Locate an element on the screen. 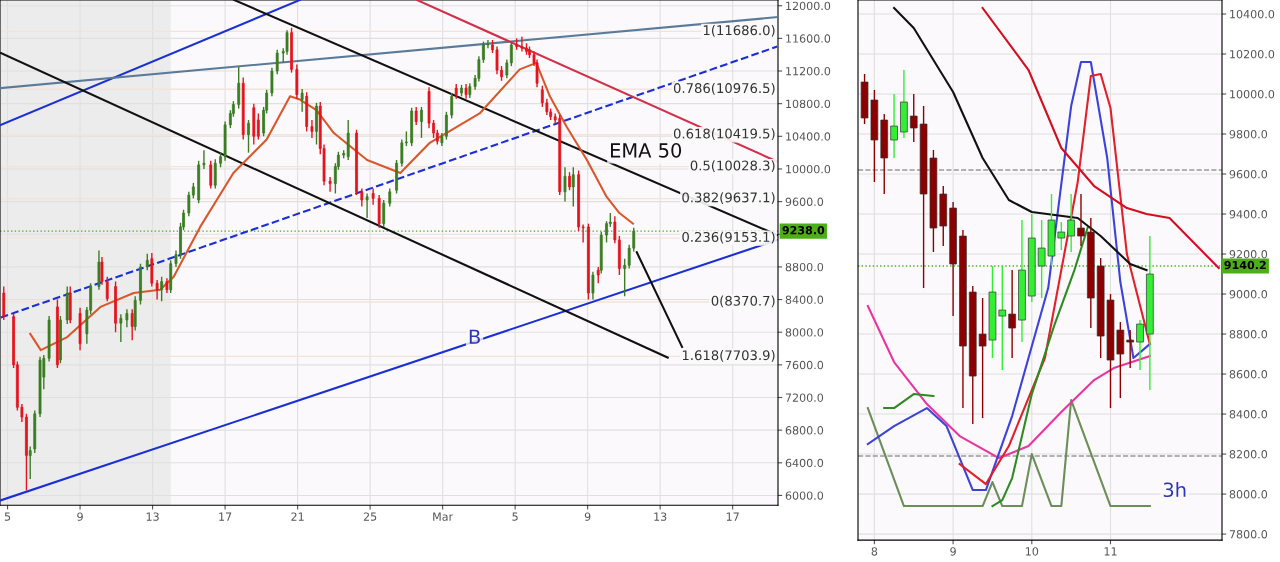  annotation: 3h is located at coordinates (1174, 490).